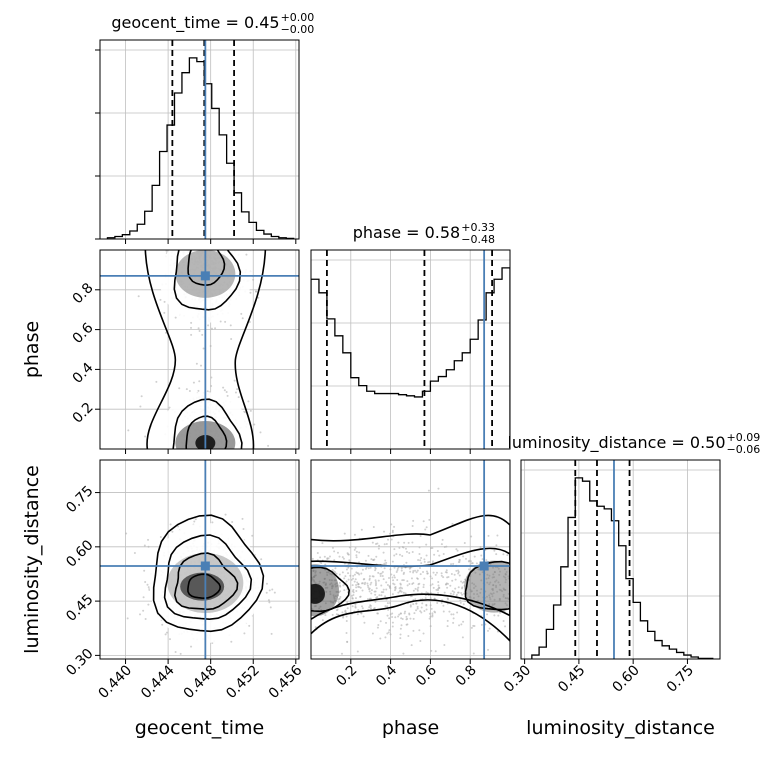 The width and height of the screenshot is (760, 760). What do you see at coordinates (199, 349) in the screenshot?
I see `panel-frame` at bounding box center [199, 349].